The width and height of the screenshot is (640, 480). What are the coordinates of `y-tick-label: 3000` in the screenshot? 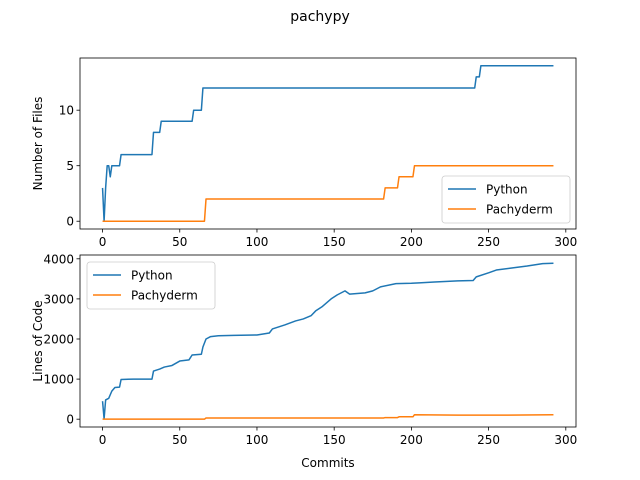 It's located at (58, 299).